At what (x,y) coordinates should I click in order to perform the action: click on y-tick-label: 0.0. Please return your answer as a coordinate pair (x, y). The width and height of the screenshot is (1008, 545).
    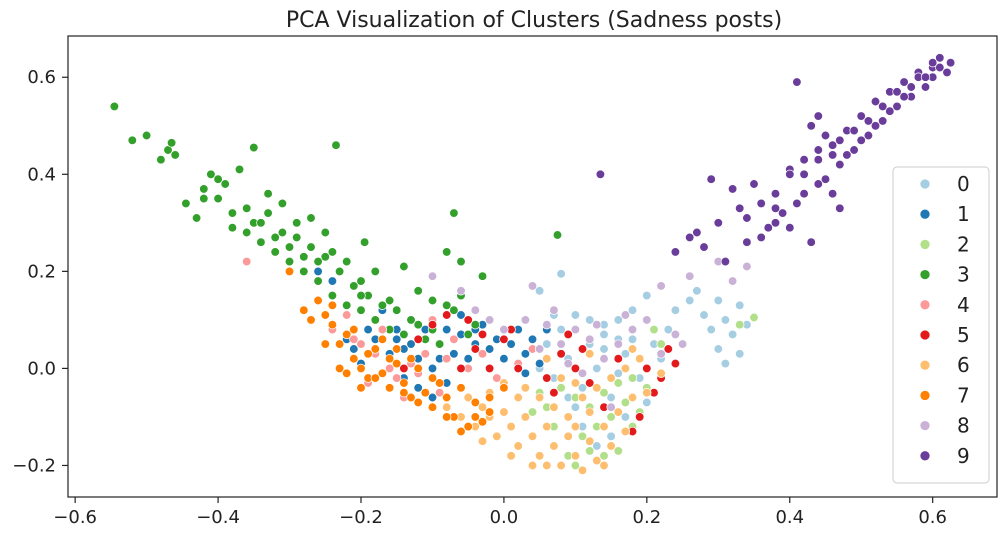
    Looking at the image, I should click on (41, 368).